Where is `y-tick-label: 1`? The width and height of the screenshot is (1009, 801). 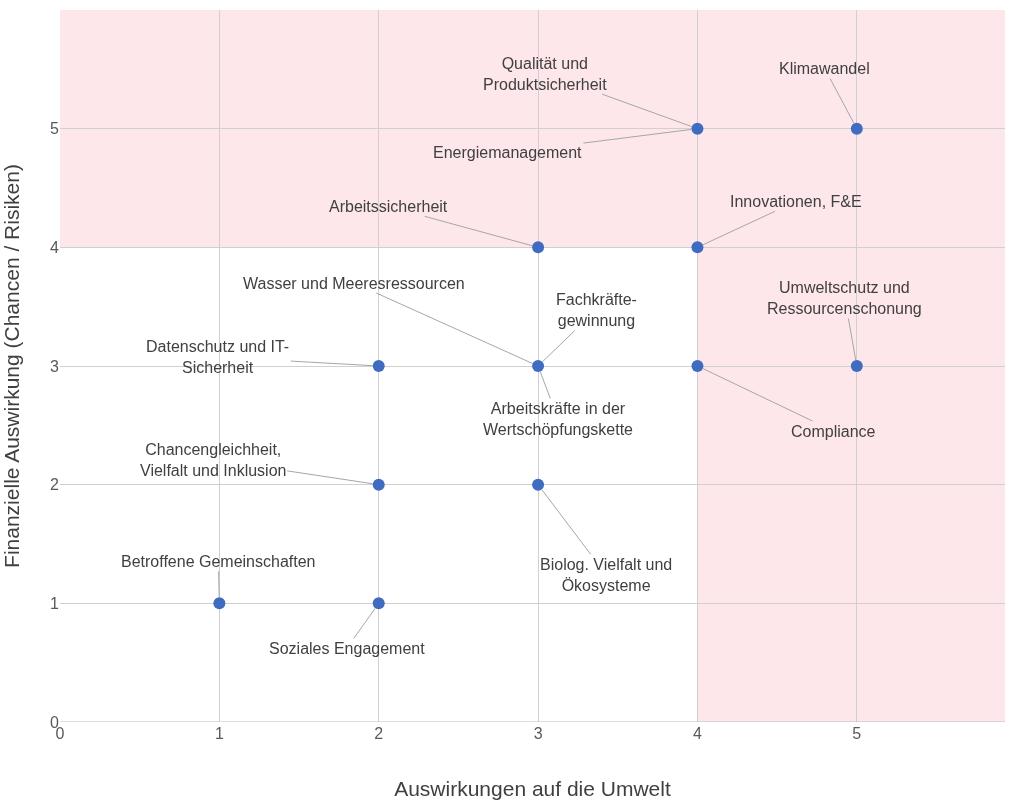
y-tick-label: 1 is located at coordinates (55, 603).